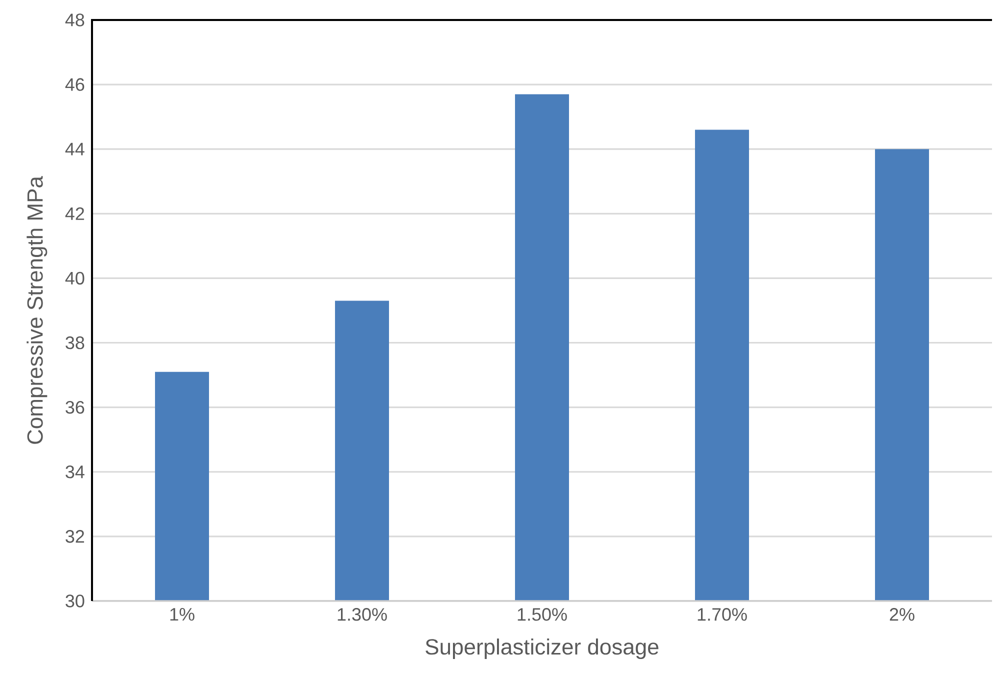  Describe the element at coordinates (362, 614) in the screenshot. I see `x-tick-label: 1.30%` at that location.